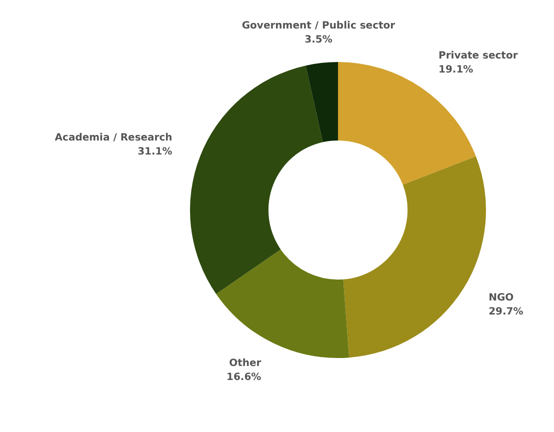  What do you see at coordinates (155, 152) in the screenshot?
I see `data-label: 31.1%` at bounding box center [155, 152].